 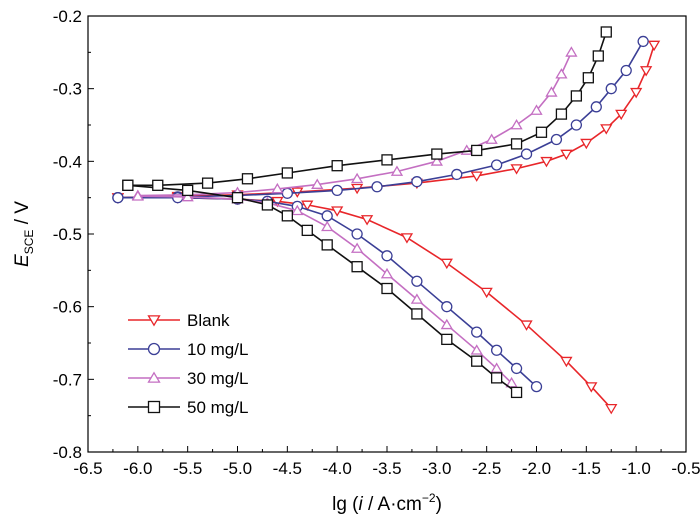 What do you see at coordinates (237, 468) in the screenshot?
I see `x-tick-label: -5.0` at bounding box center [237, 468].